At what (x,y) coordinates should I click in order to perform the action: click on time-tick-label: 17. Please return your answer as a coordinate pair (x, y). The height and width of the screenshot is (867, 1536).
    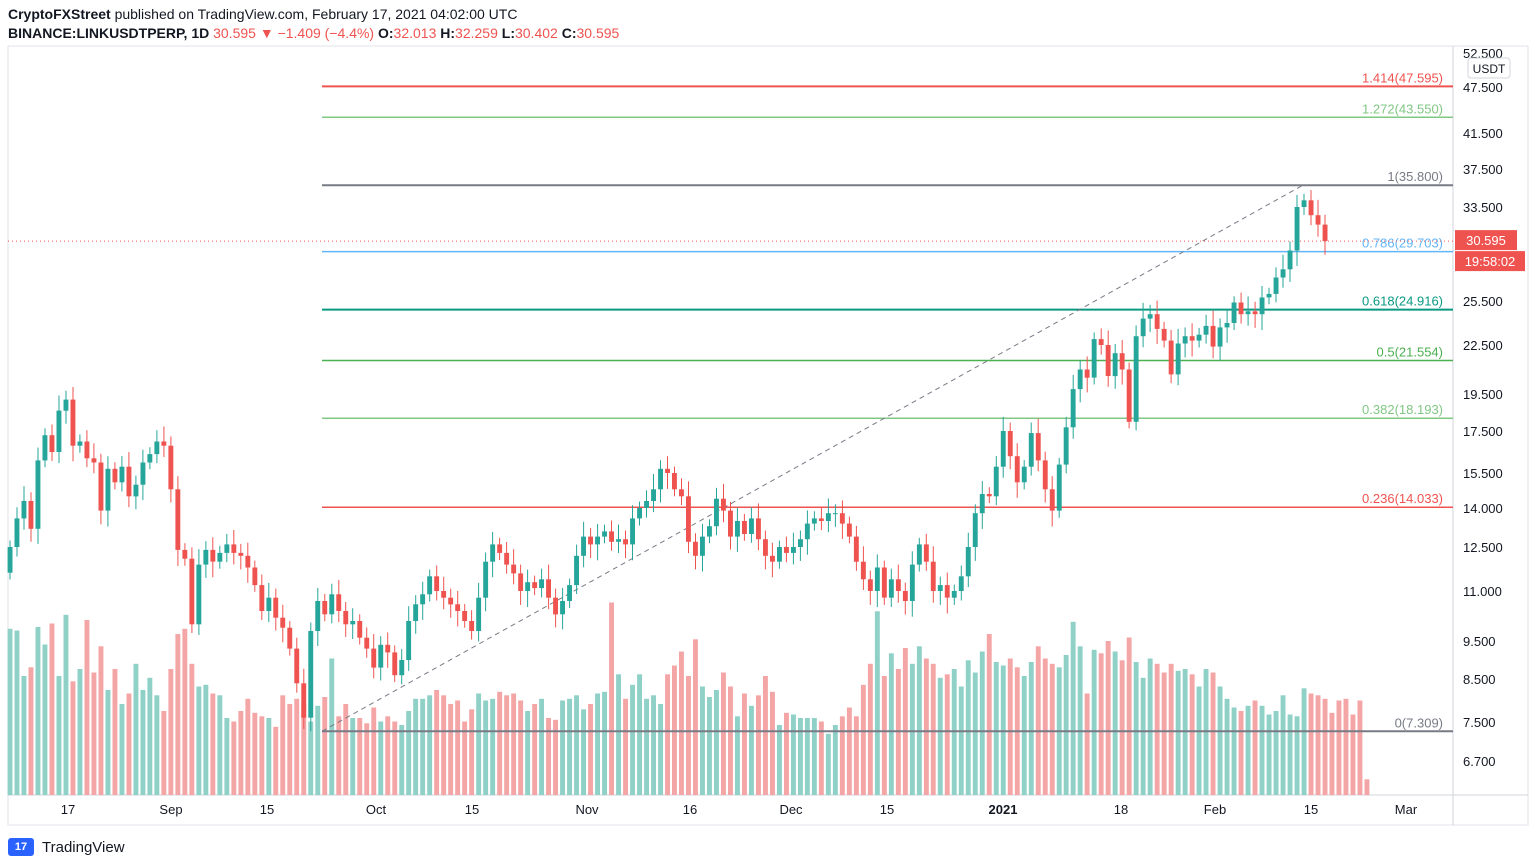
    Looking at the image, I should click on (68, 809).